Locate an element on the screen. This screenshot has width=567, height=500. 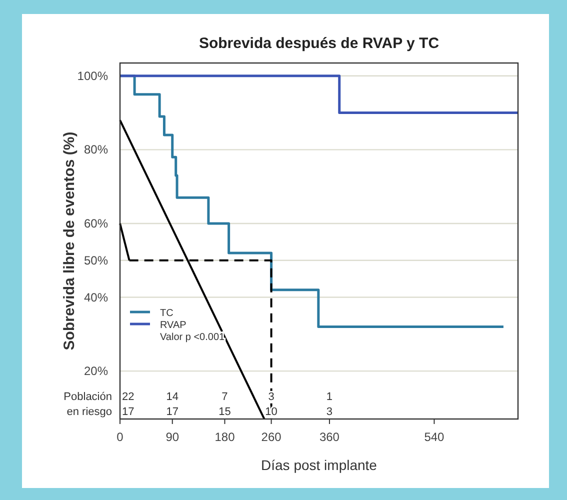
chart-title: Sobrevida después de RVAP y TC is located at coordinates (319, 43).